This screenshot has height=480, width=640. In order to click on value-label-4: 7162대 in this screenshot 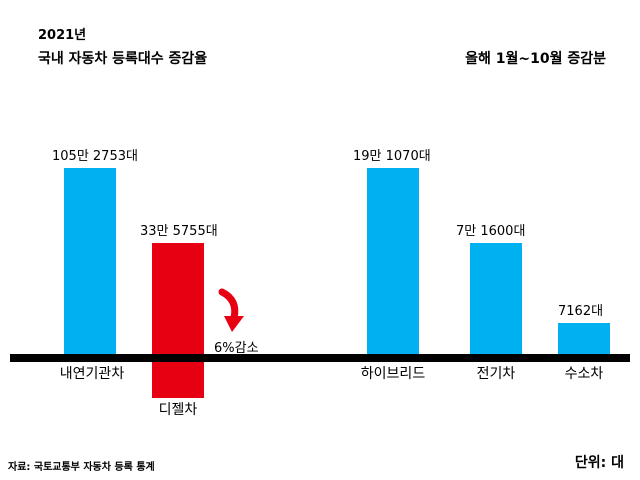, I will do `click(580, 311)`.